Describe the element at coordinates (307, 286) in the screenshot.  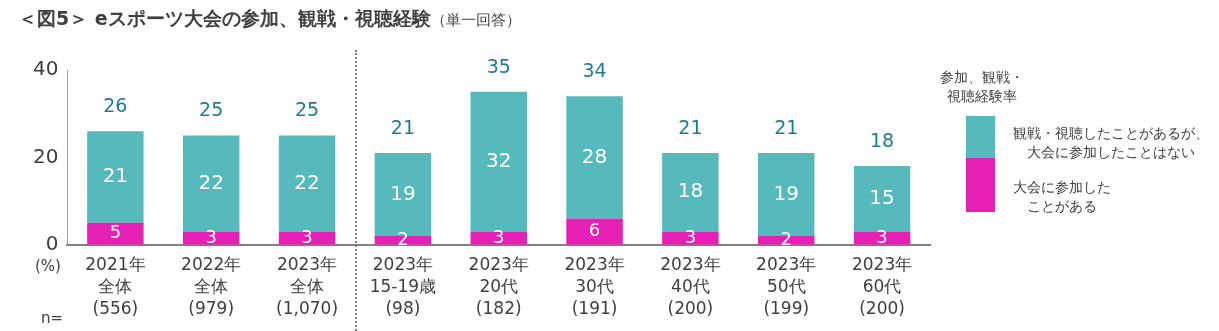
I see `x-tick-label: 2023年全体(1,070)` at that location.